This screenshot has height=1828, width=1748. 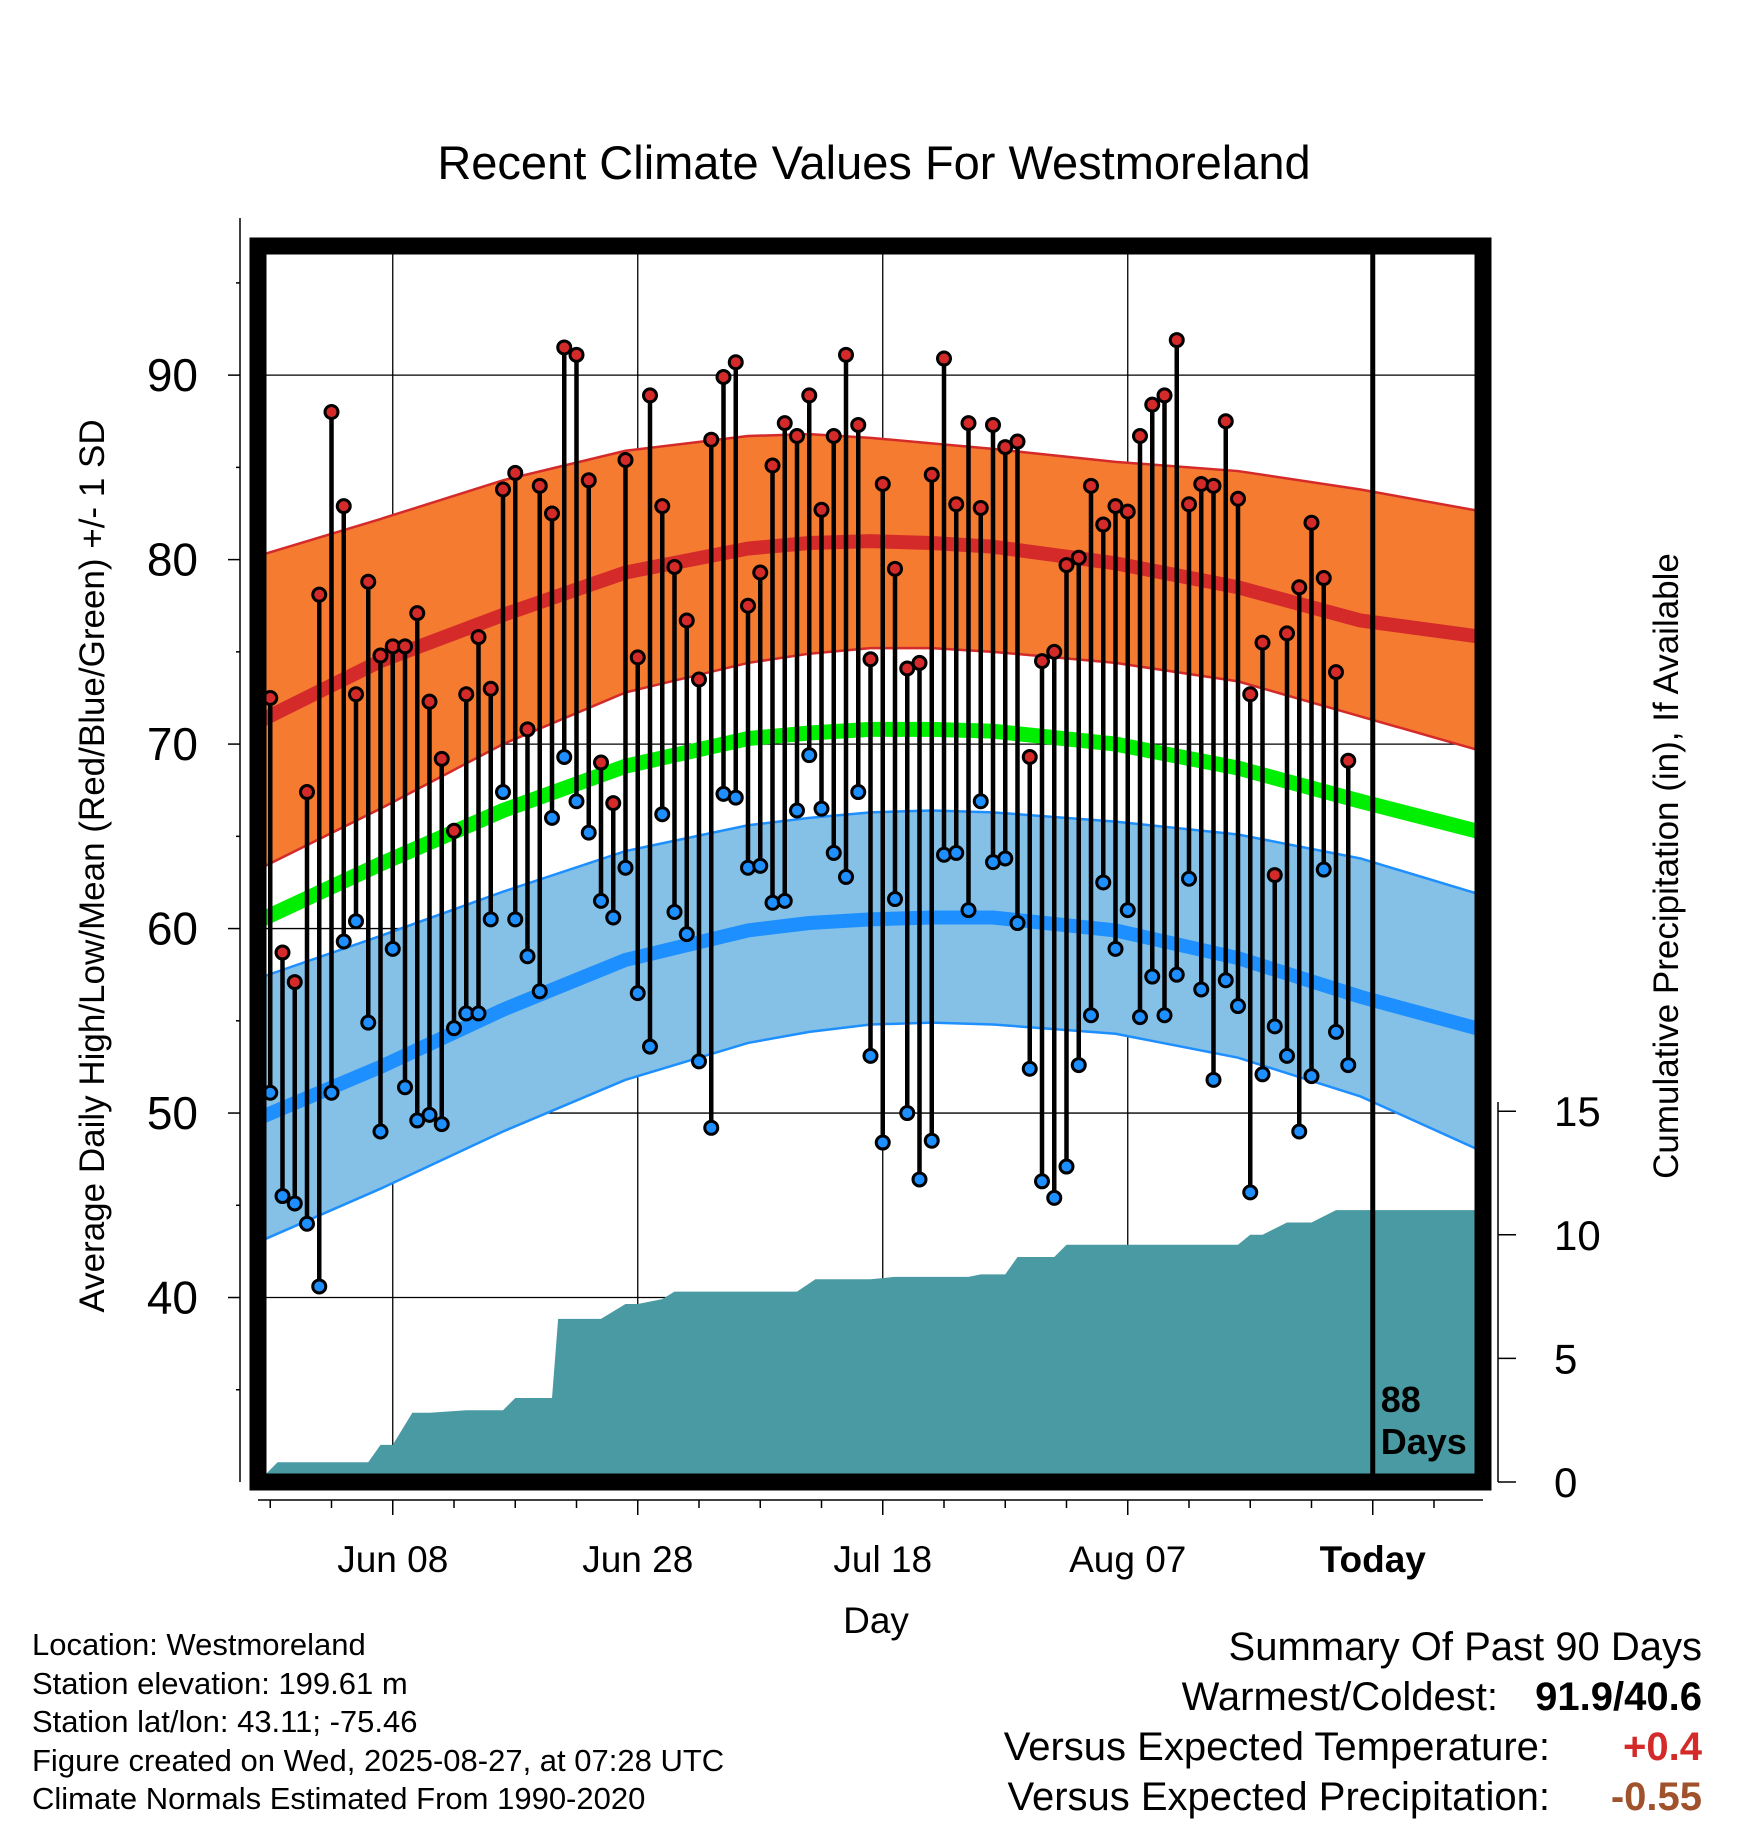 I want to click on high-upper-edge, so click(x=870, y=495).